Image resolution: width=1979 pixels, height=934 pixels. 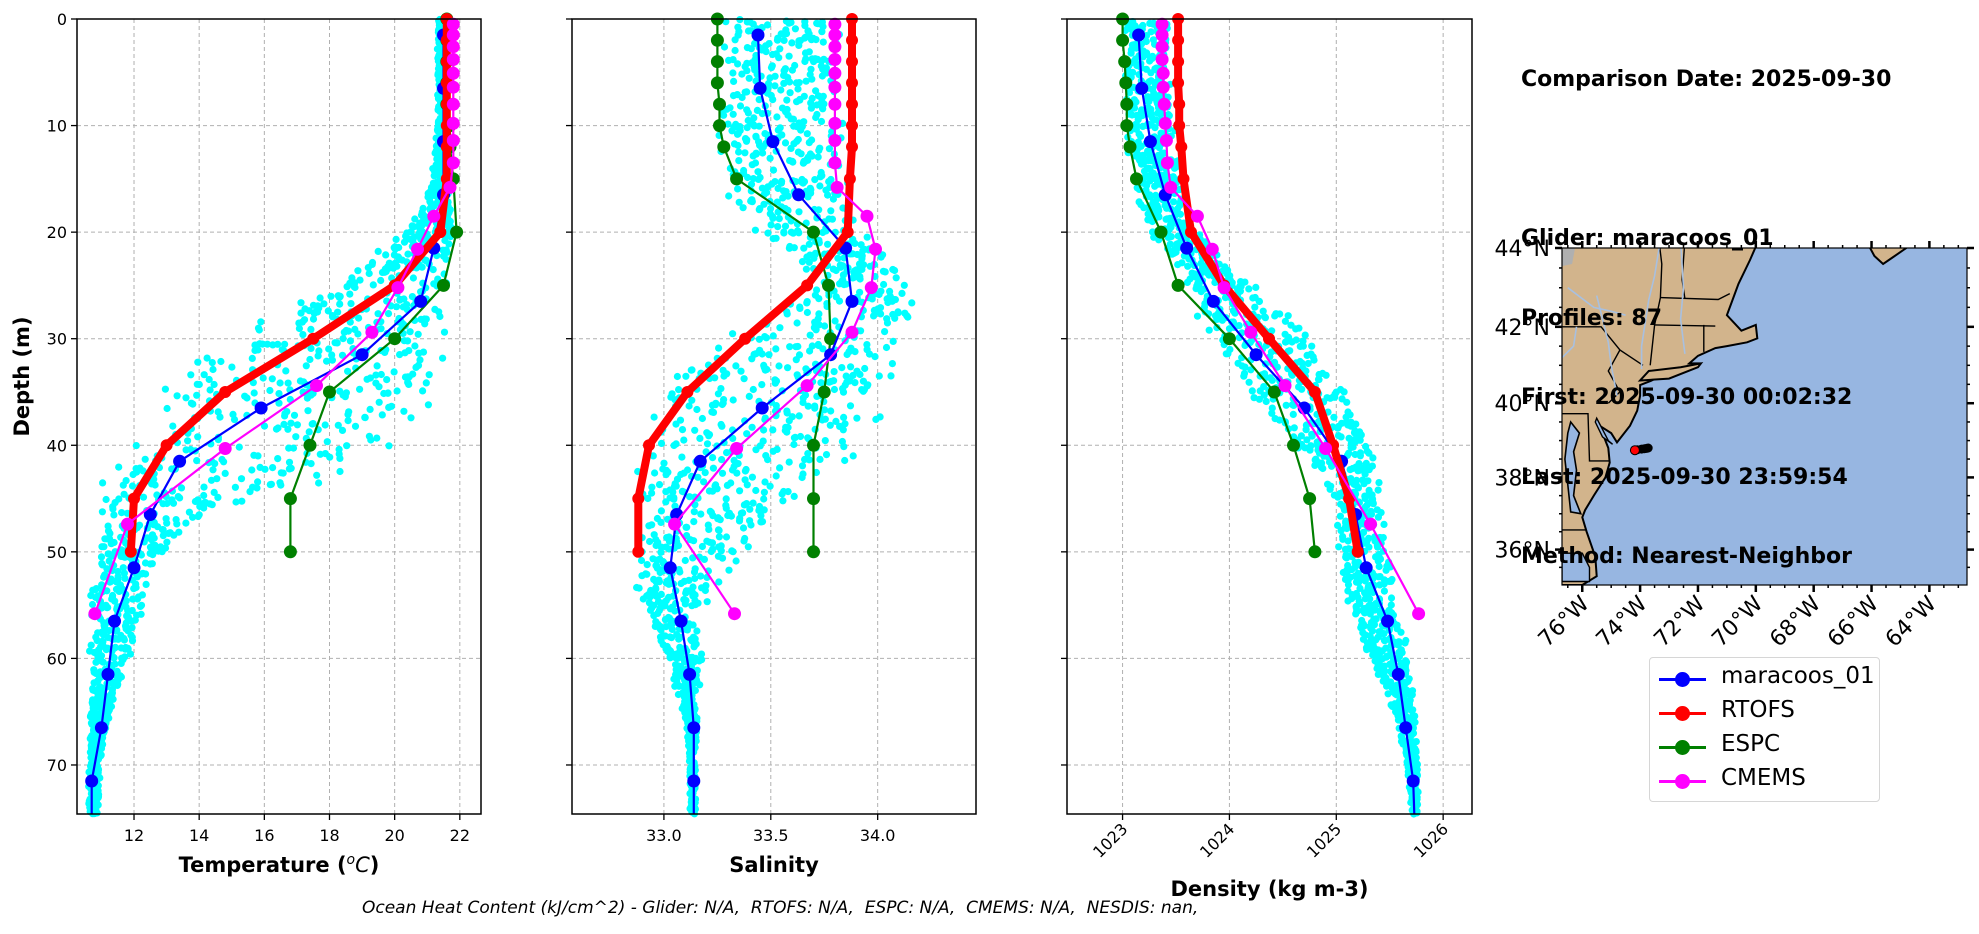 I want to click on x-tick-label: 34.0, so click(x=878, y=835).